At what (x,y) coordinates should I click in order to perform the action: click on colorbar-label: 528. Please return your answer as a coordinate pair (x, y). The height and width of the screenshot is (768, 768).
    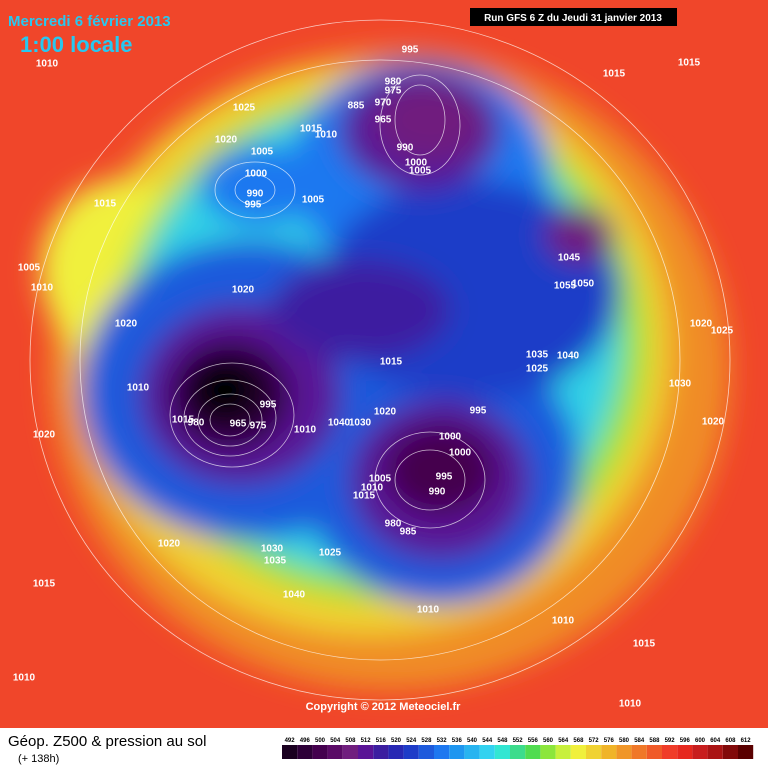
    Looking at the image, I should click on (426, 741).